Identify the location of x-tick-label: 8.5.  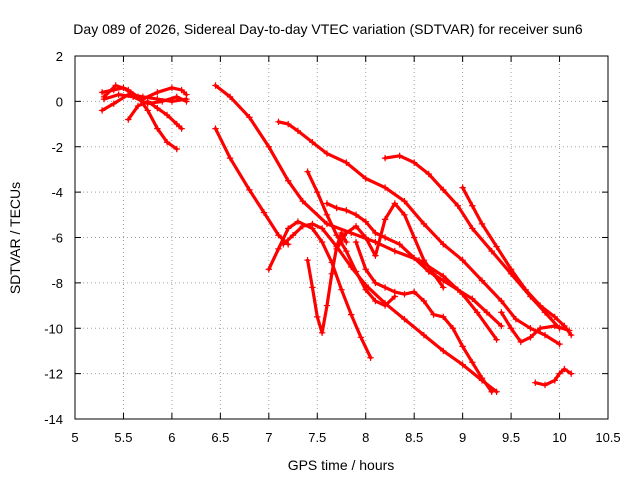
(414, 437).